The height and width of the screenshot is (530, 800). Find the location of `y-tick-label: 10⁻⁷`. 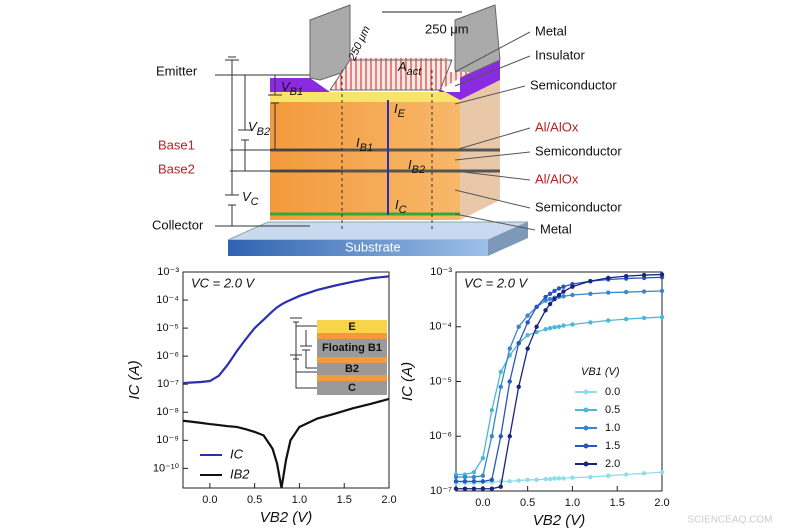

y-tick-label: 10⁻⁷ is located at coordinates (441, 491).